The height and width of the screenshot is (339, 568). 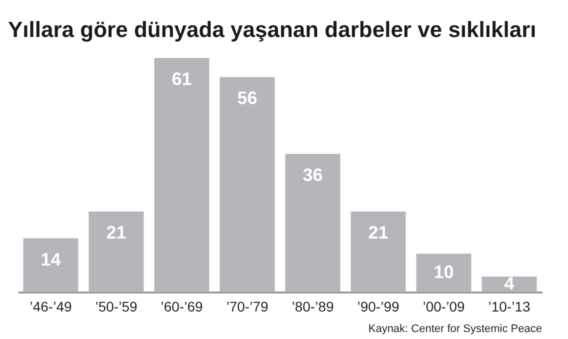 What do you see at coordinates (312, 174) in the screenshot?
I see `data-label: 36` at bounding box center [312, 174].